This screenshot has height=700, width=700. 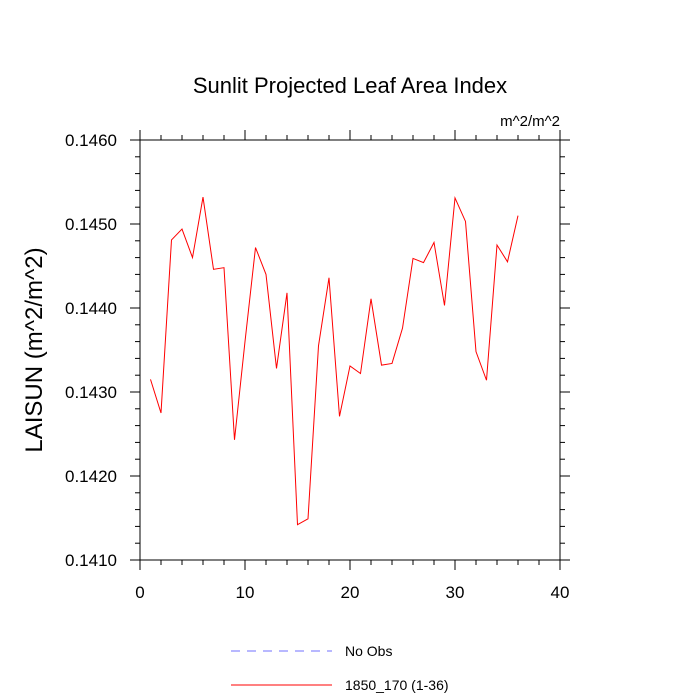 What do you see at coordinates (34, 349) in the screenshot?
I see `y-axis-label: LAISUN (m^2/m^2)` at bounding box center [34, 349].